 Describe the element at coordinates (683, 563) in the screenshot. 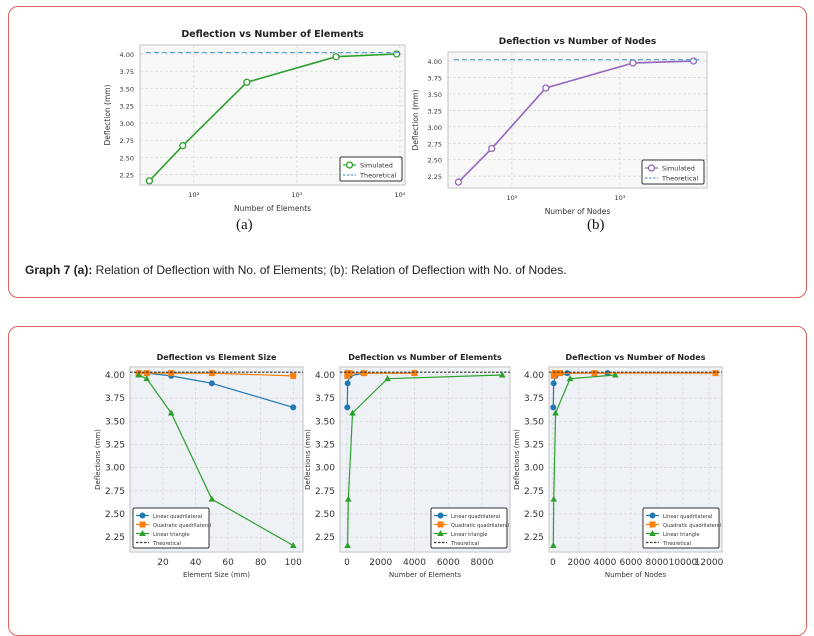

I see `x-tick-label: 10000` at that location.